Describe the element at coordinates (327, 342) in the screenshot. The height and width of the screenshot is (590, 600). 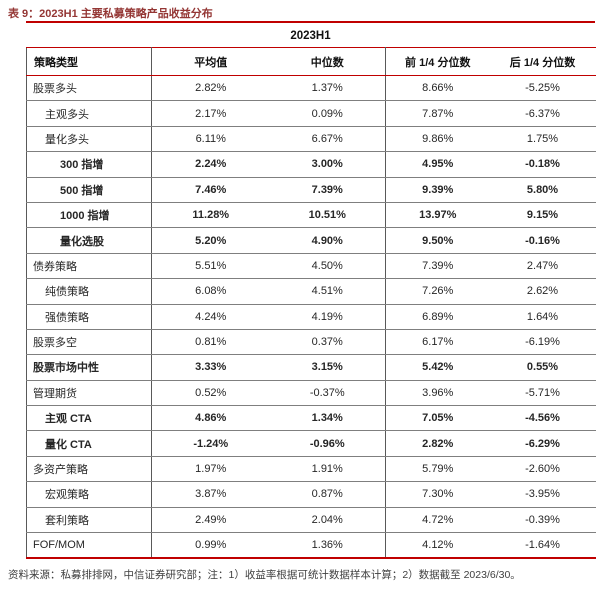
I see `value-cell: 0.37%` at that location.